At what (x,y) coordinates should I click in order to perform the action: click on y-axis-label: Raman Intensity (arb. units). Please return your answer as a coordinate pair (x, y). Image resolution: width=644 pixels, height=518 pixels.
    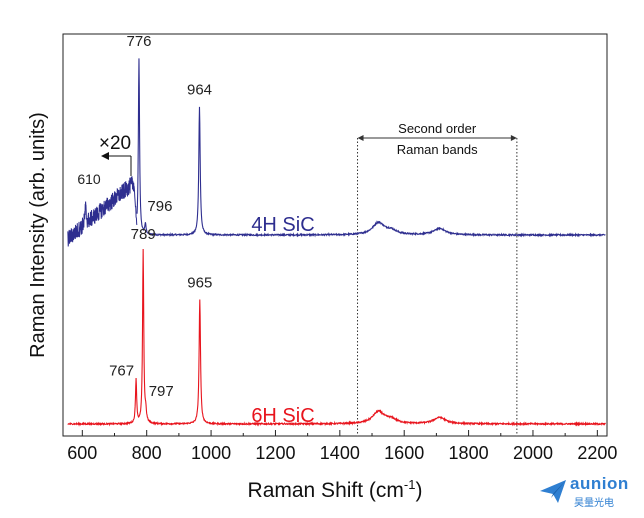
    Looking at the image, I should click on (38, 235).